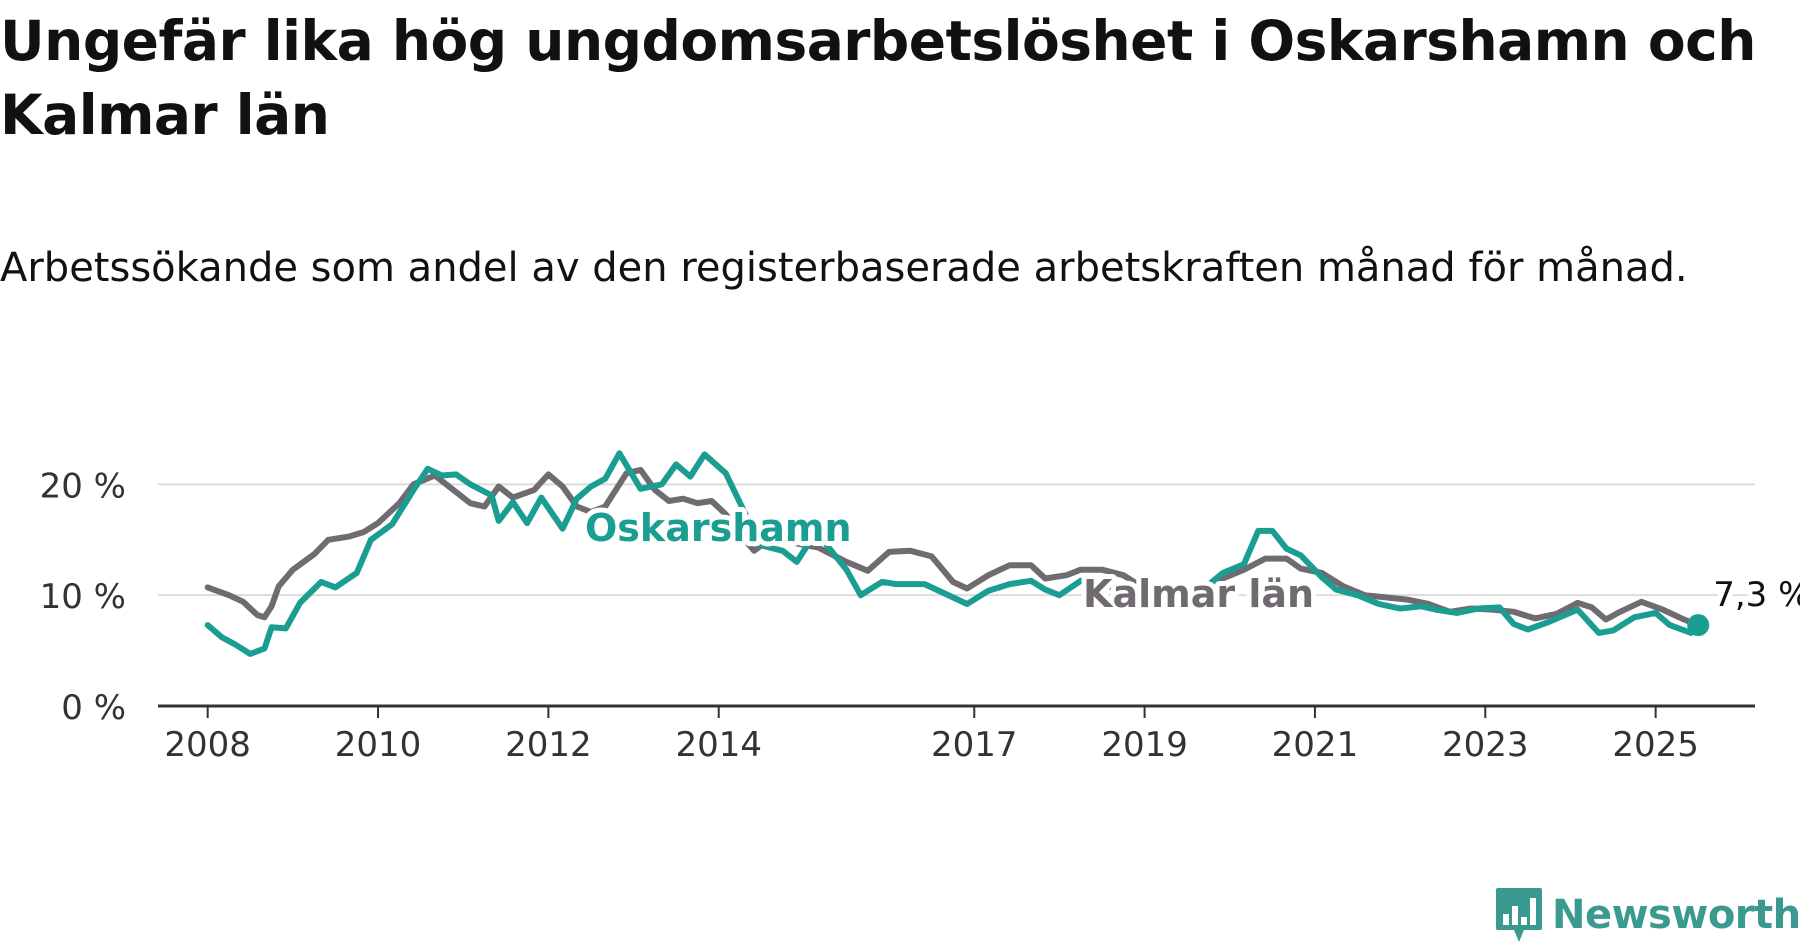  I want to click on series-labels: Oskarshamn Kalmar län 7,3 %, so click(1190, 561).